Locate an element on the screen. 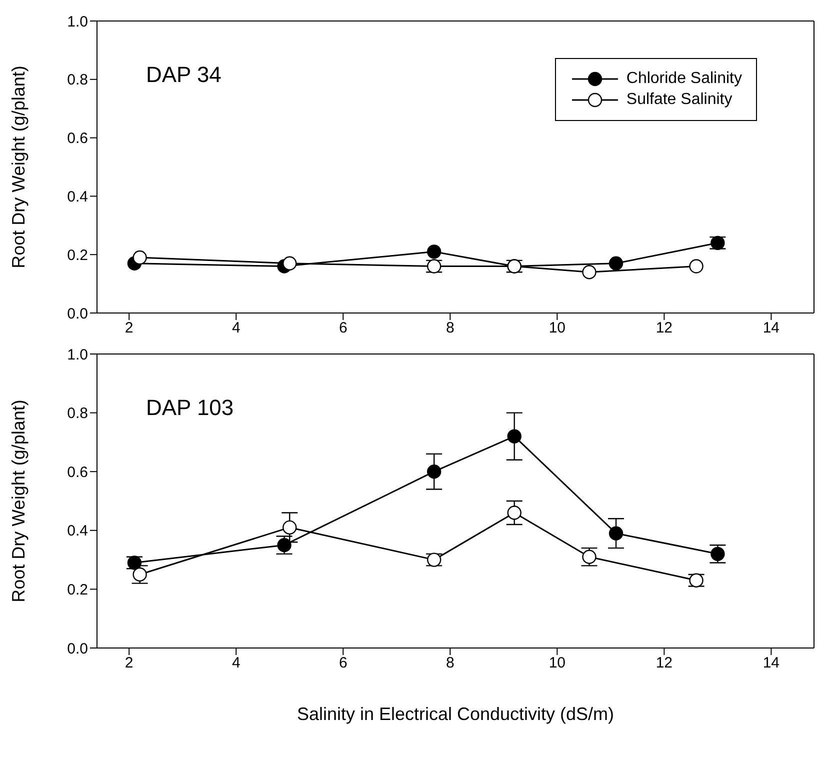 This screenshot has height=759, width=827. x-axis-title: Salinity in Electrical Conductivity (dS/m) is located at coordinates (455, 714).